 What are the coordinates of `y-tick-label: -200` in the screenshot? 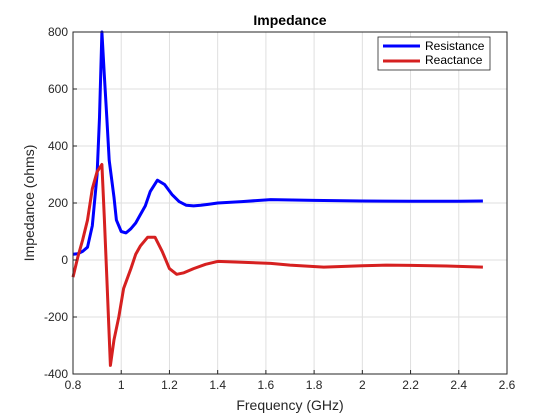 It's located at (56, 317).